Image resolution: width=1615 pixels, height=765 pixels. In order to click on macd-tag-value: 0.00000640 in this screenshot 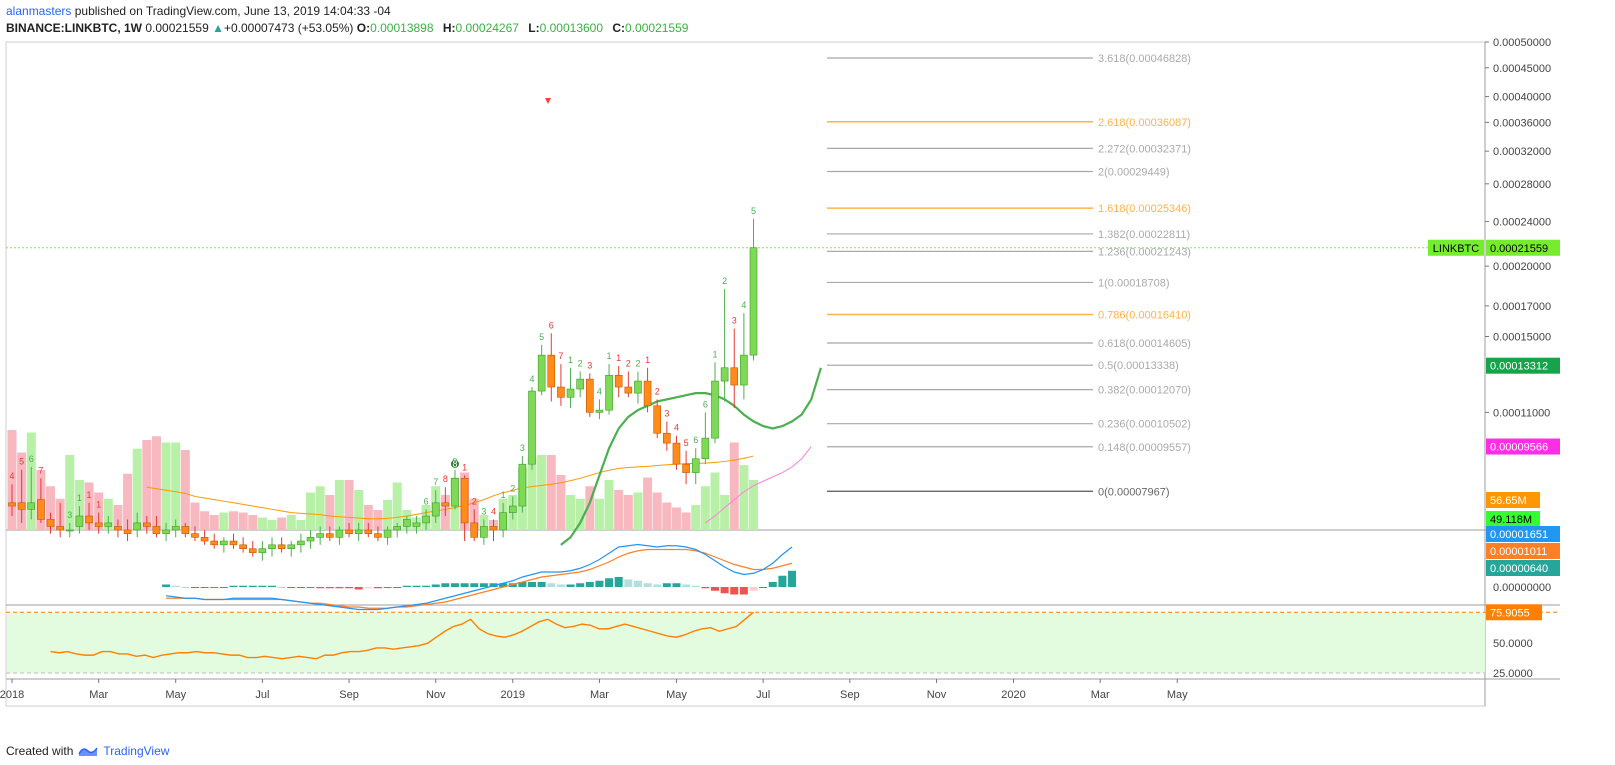, I will do `click(1519, 569)`.